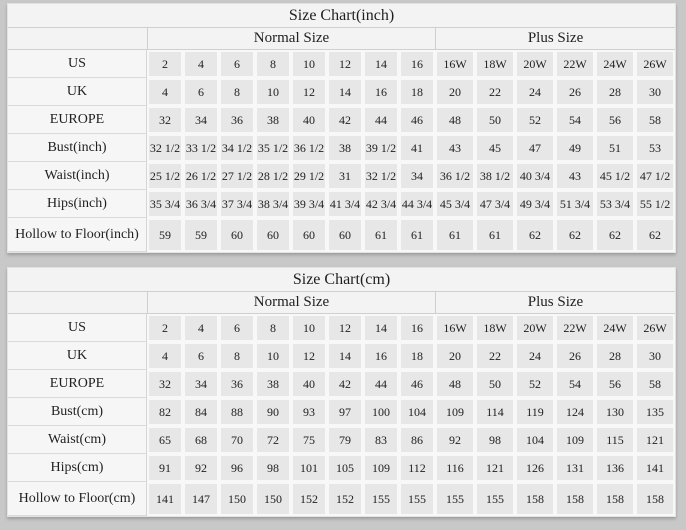 The height and width of the screenshot is (530, 686). I want to click on chart-title-row: Size Chart(inch), so click(342, 16).